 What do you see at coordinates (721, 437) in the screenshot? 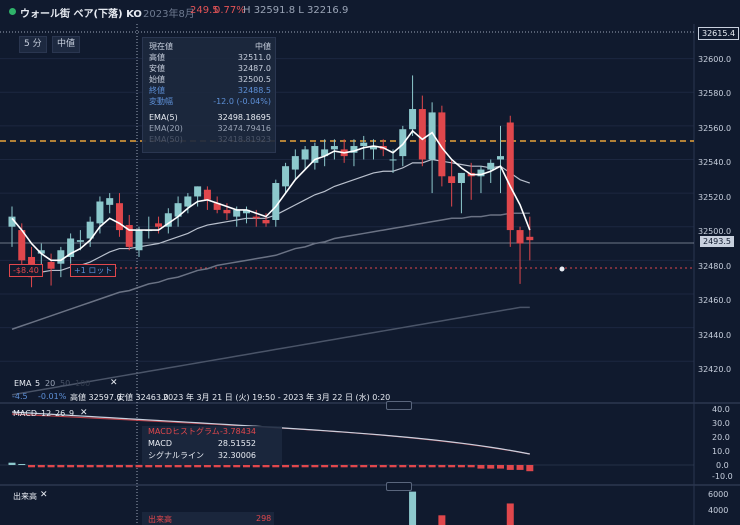
I see `macd-axis-label: 20.0` at bounding box center [721, 437].